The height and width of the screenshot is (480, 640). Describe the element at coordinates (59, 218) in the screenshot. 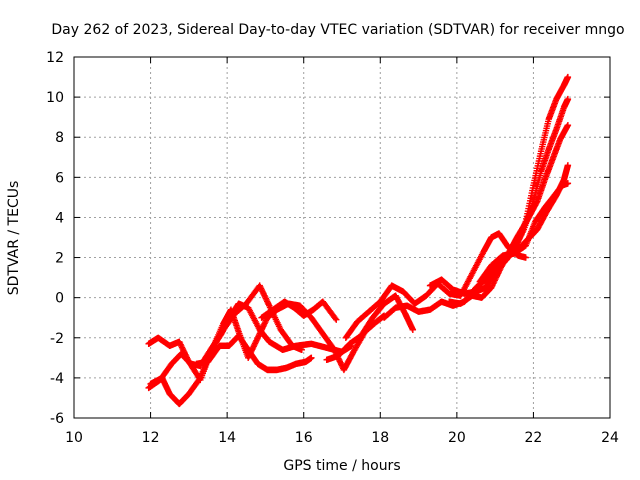

I see `y-tick-label: 4` at that location.